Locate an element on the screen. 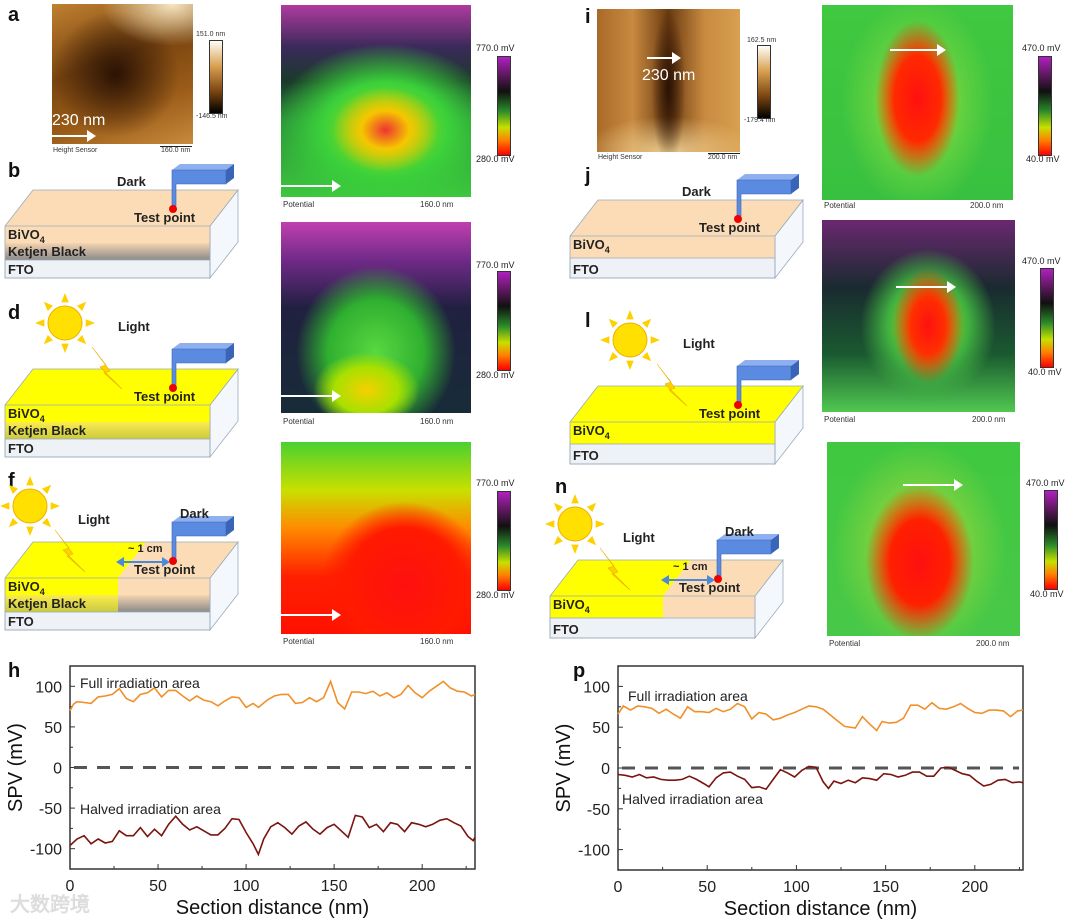 The image size is (1080, 921). afm-height-image-i: 230 nm is located at coordinates (668, 80).